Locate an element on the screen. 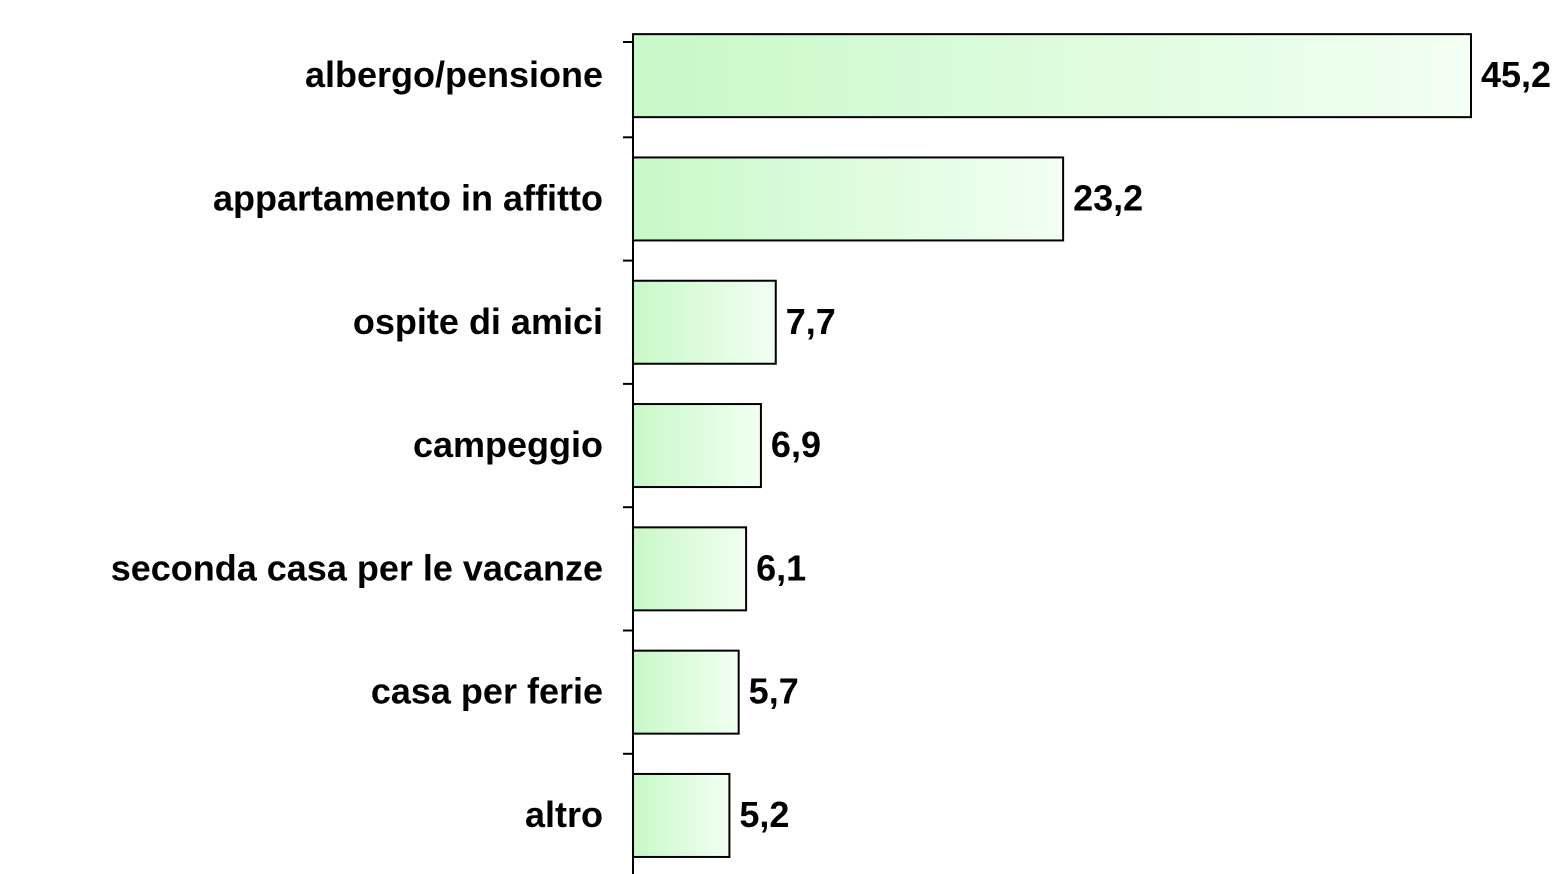 The image size is (1568, 874). category-label: seconda casa per le vacanze is located at coordinates (357, 567).